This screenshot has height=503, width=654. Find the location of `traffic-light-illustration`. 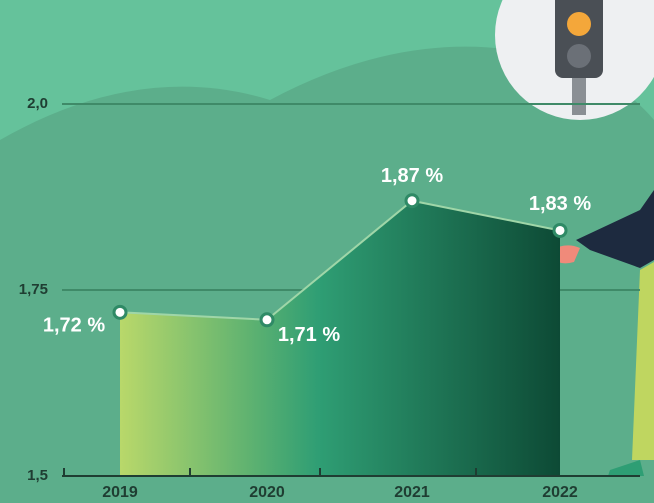

traffic-light-illustration is located at coordinates (574, 60).